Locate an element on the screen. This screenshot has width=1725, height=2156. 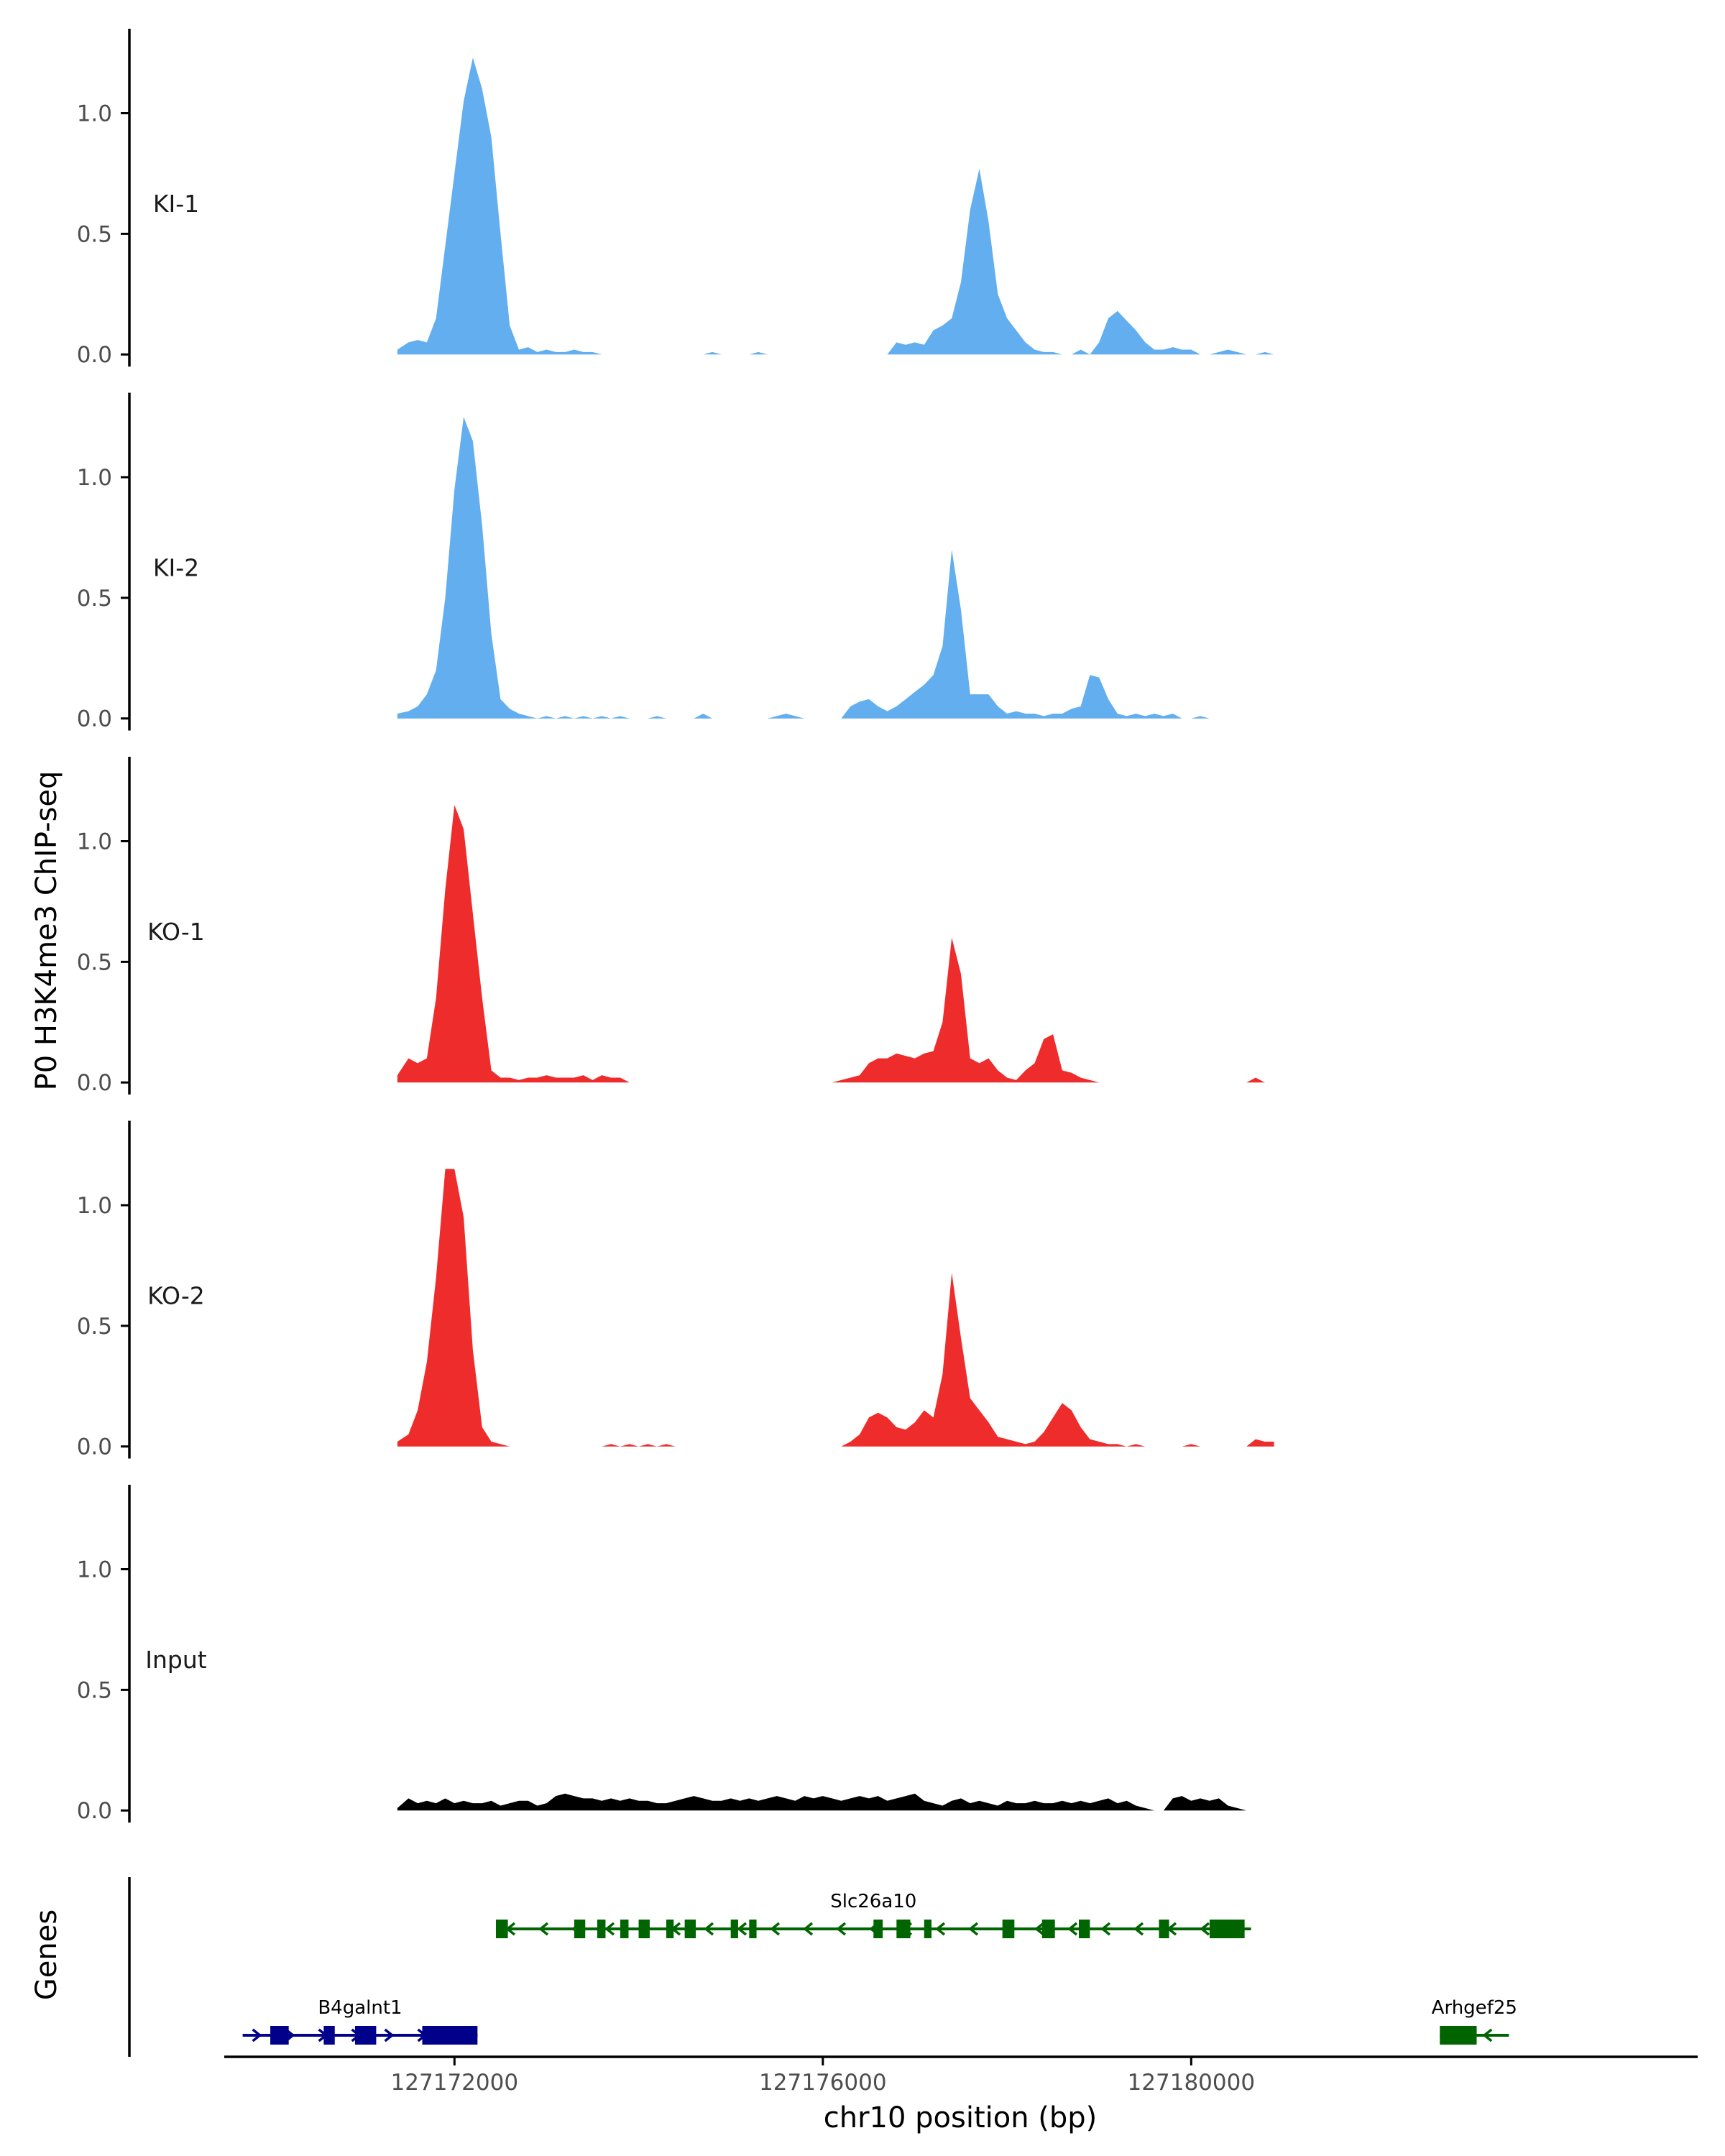
gene-label: Arhgef25 is located at coordinates (1474, 2008).